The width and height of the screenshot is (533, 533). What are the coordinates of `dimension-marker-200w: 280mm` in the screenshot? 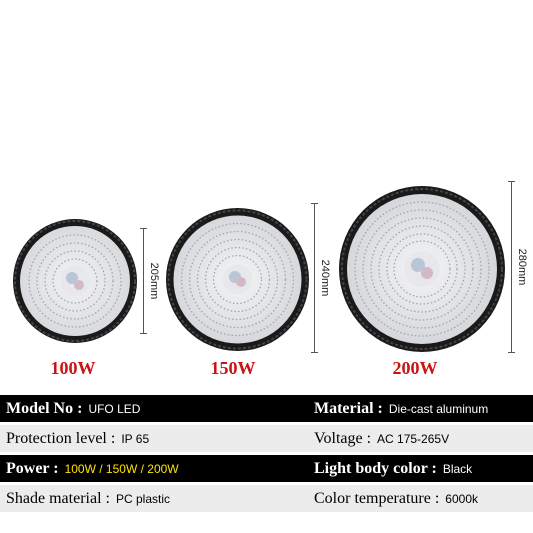 It's located at (518, 267).